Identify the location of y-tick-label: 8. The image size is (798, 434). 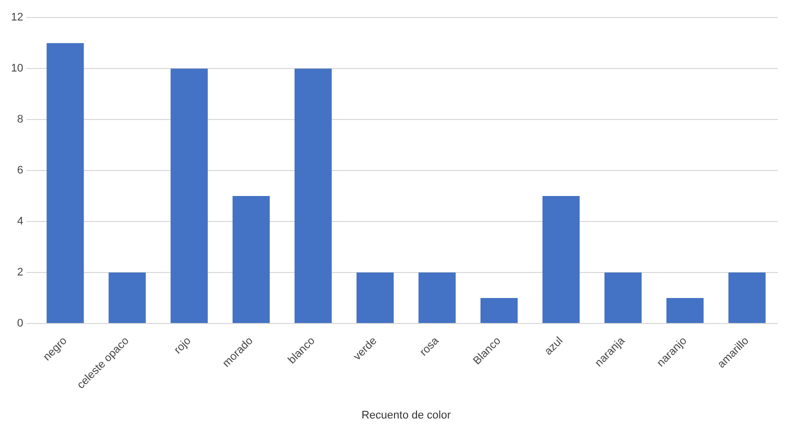
(20, 120).